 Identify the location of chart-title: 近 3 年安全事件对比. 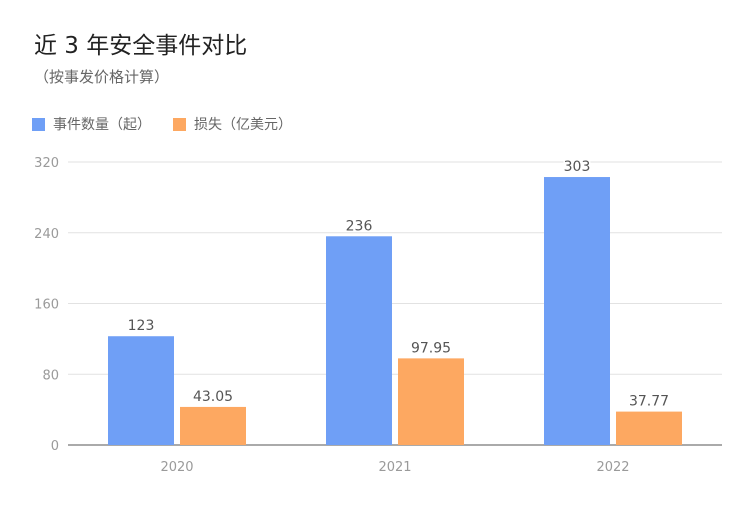
(141, 46).